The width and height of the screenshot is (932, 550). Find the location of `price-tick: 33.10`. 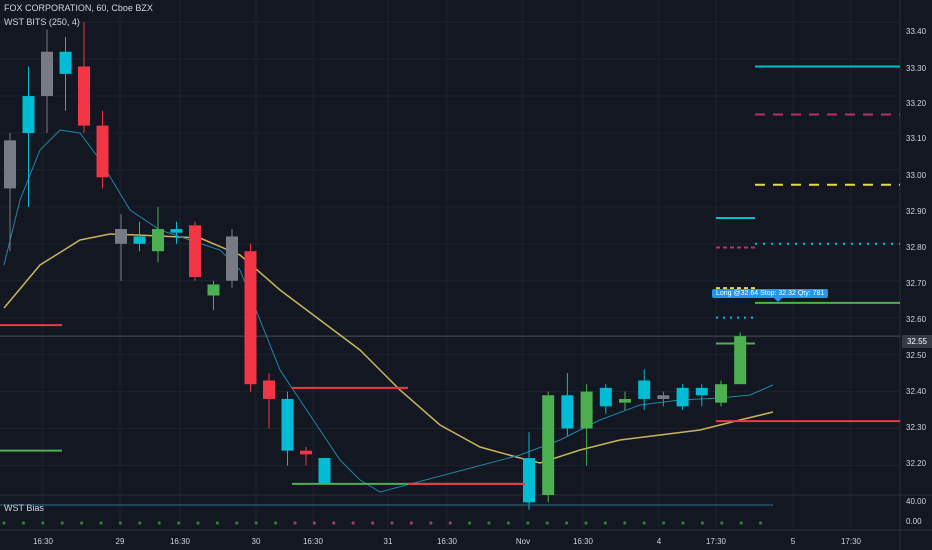

price-tick: 33.10 is located at coordinates (916, 138).